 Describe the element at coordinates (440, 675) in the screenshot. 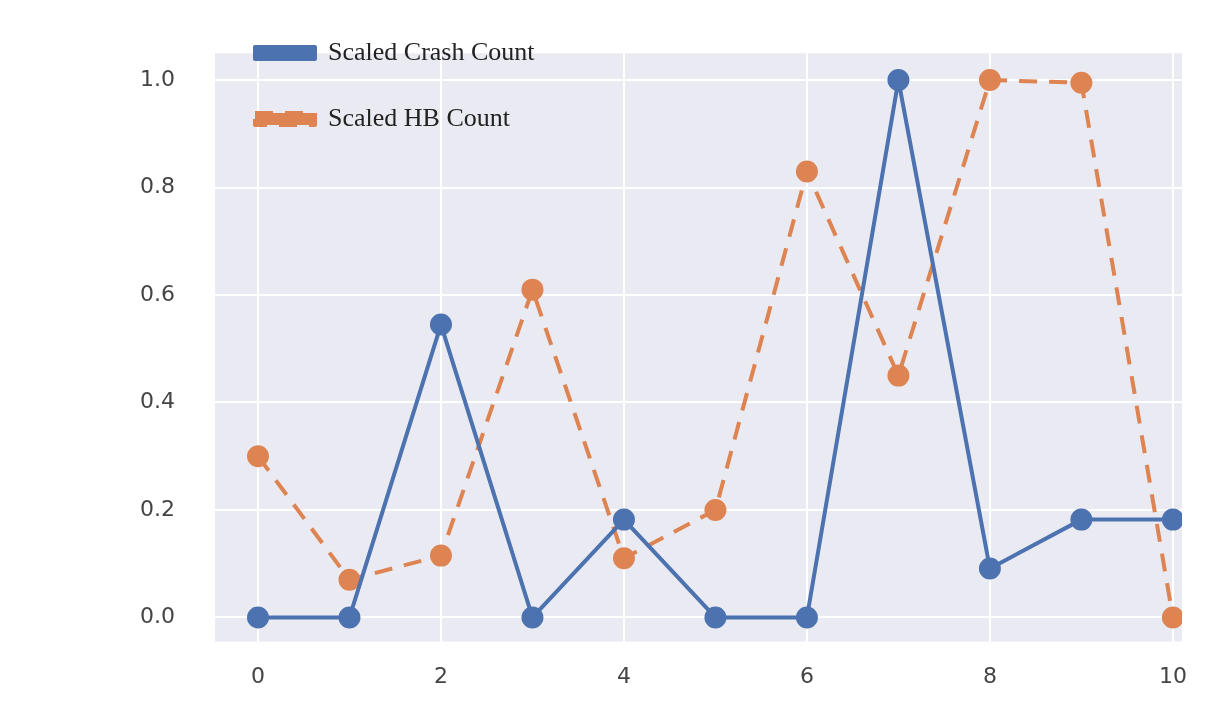

I see `x-tick-label: 2` at that location.